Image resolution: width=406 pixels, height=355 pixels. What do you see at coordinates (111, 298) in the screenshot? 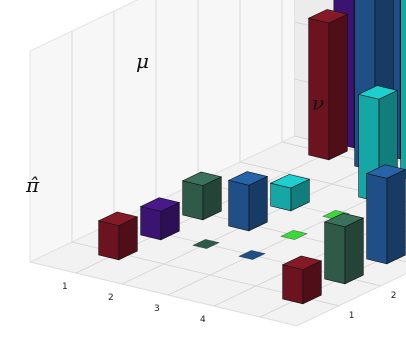
I see `x-tick-label: 2` at bounding box center [111, 298].